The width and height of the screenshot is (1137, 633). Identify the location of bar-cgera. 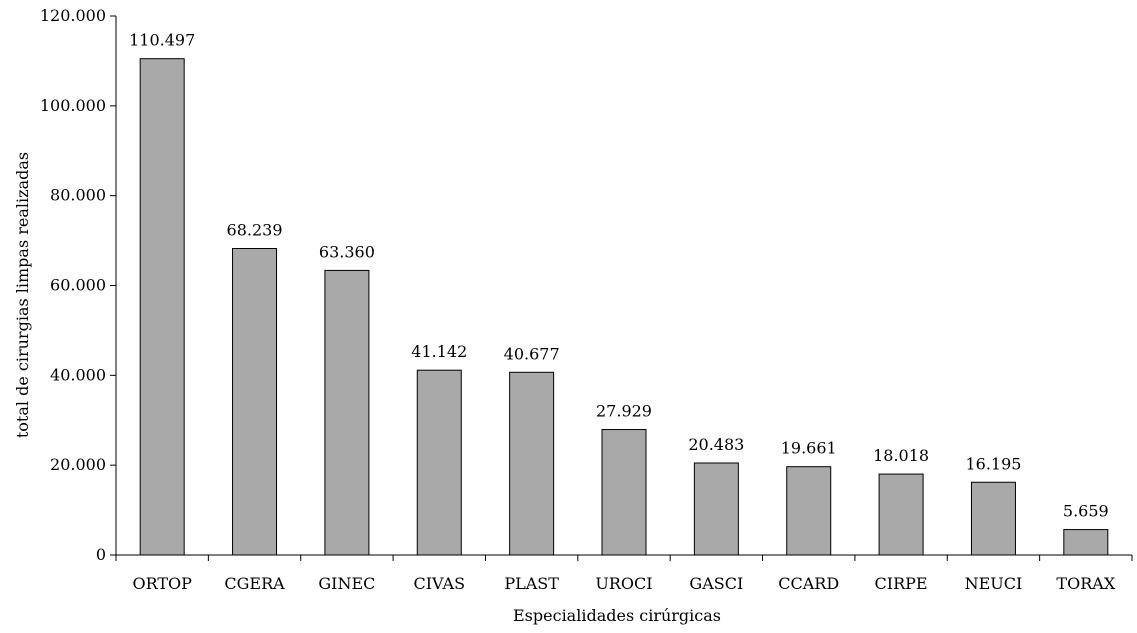
(255, 401).